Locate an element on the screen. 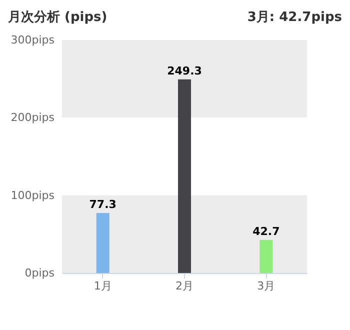  chart-title: 月次分析 (pips) is located at coordinates (58, 17).